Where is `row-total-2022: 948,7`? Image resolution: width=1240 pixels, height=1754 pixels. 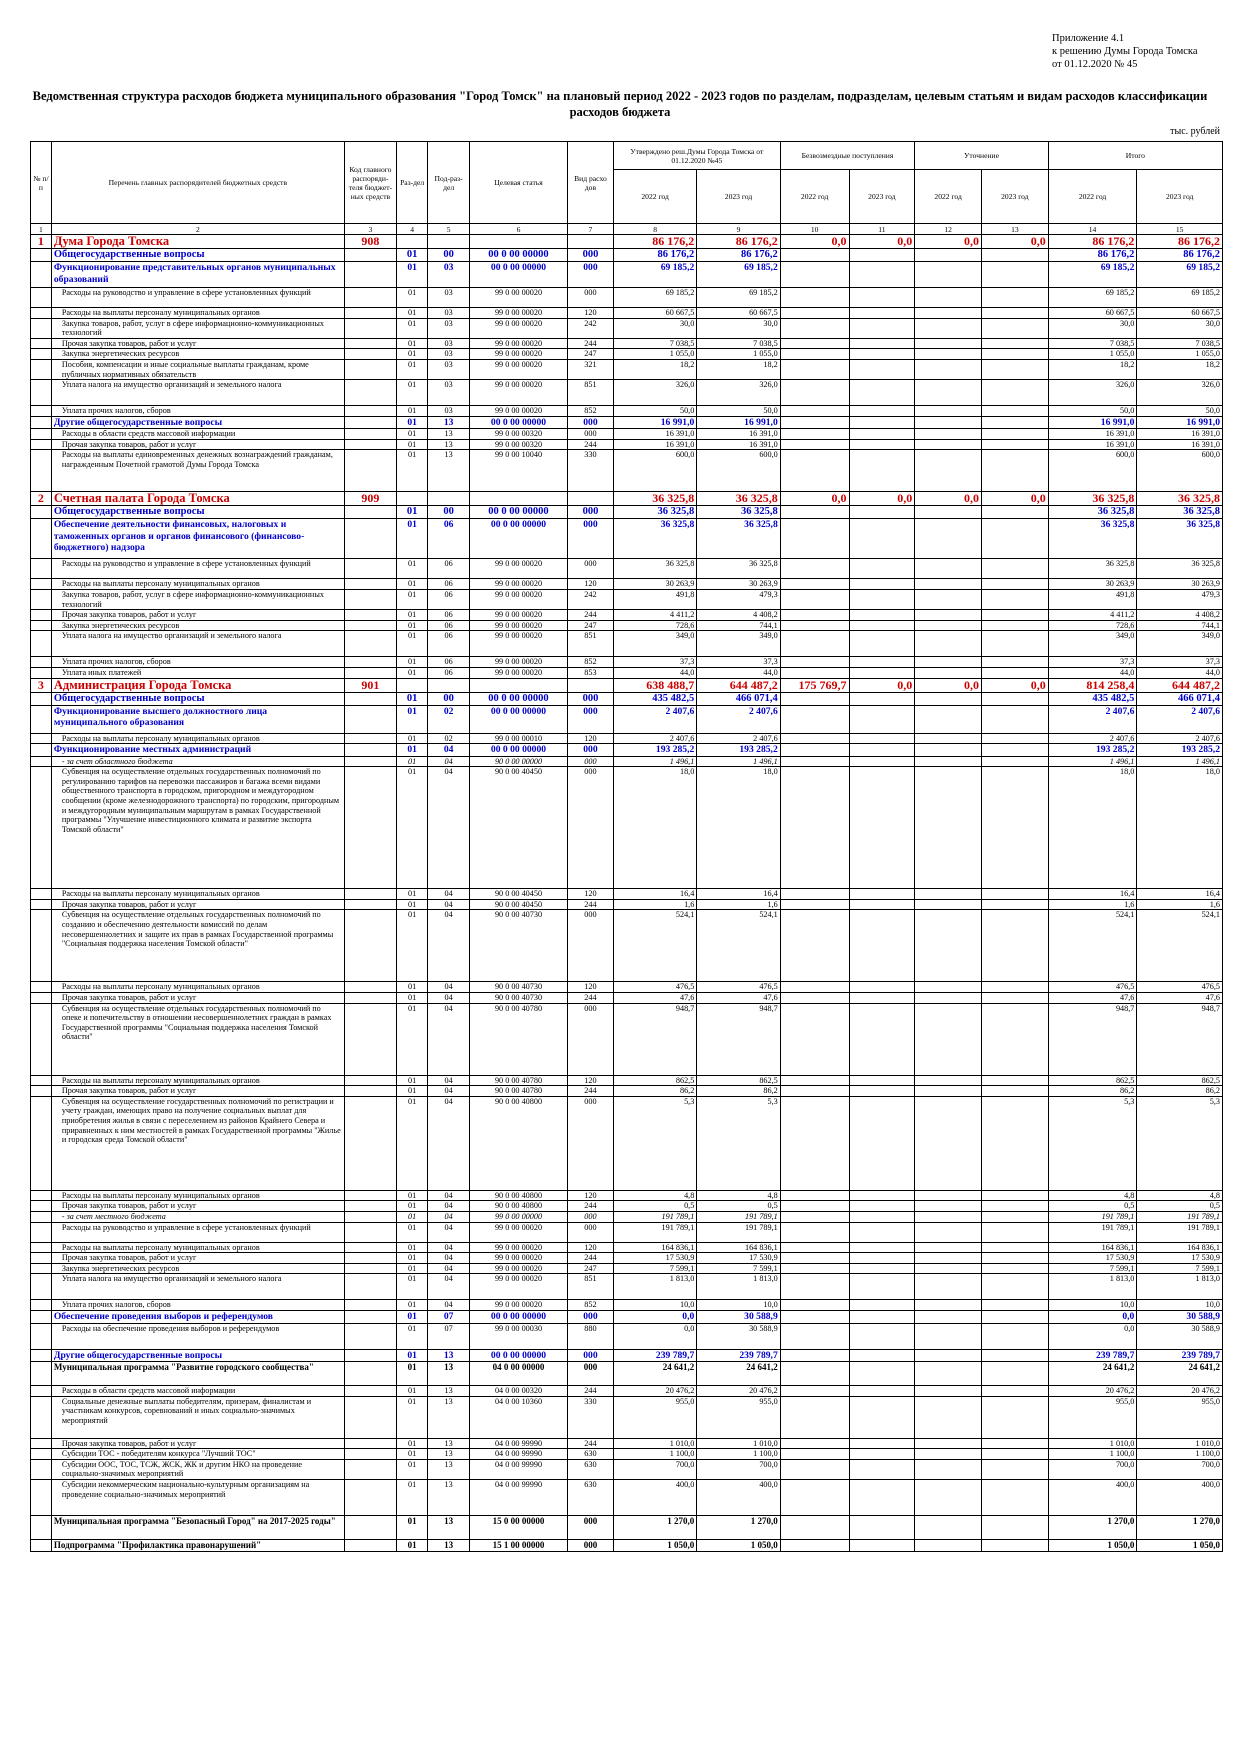
row-total-2022: 948,7 is located at coordinates (1092, 1039).